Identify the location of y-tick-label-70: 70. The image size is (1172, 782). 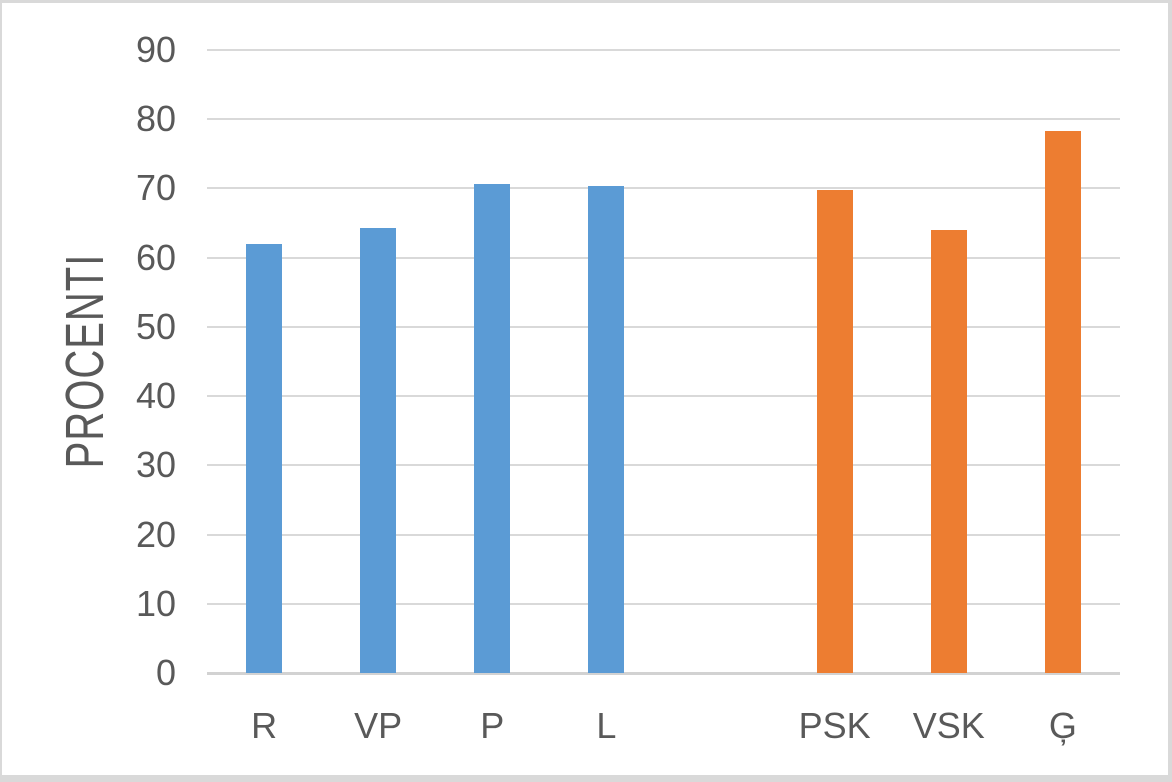
(155, 188).